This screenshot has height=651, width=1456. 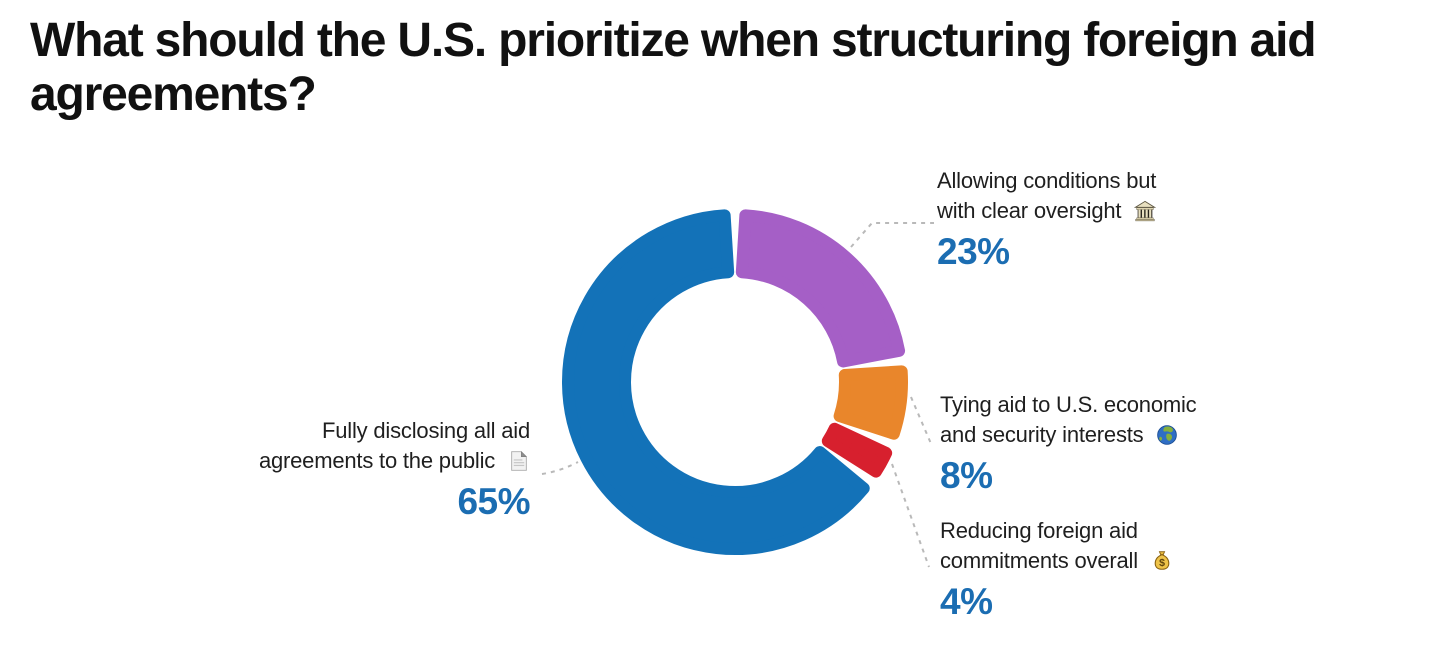 What do you see at coordinates (493, 501) in the screenshot?
I see `segment-value: 65%` at bounding box center [493, 501].